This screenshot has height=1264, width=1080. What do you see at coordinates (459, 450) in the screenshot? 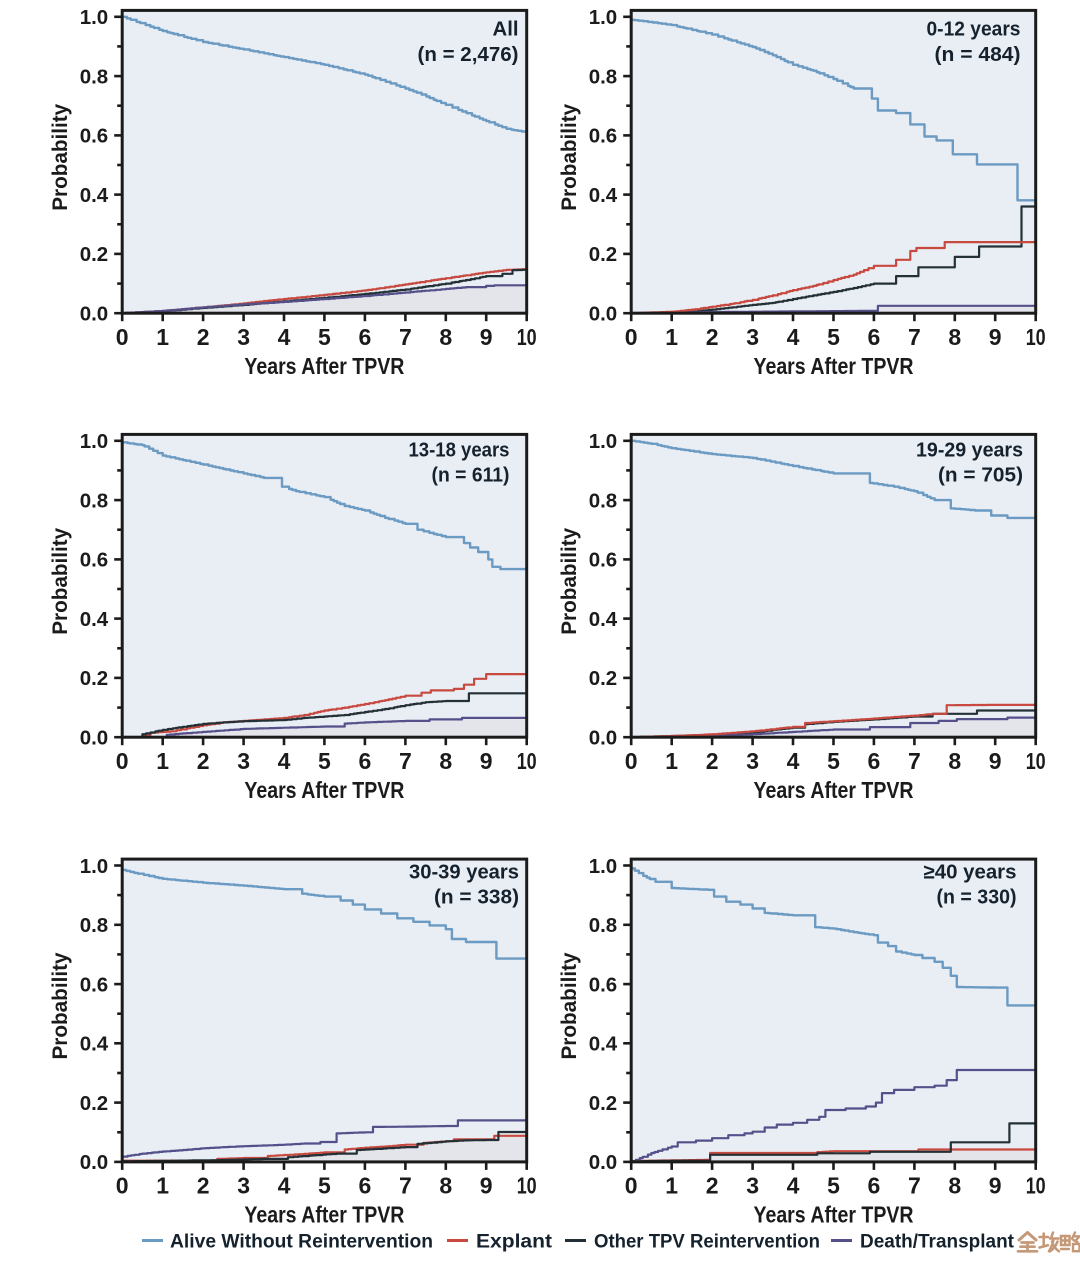
I see `svg-text: 13-18 years` at bounding box center [459, 450].